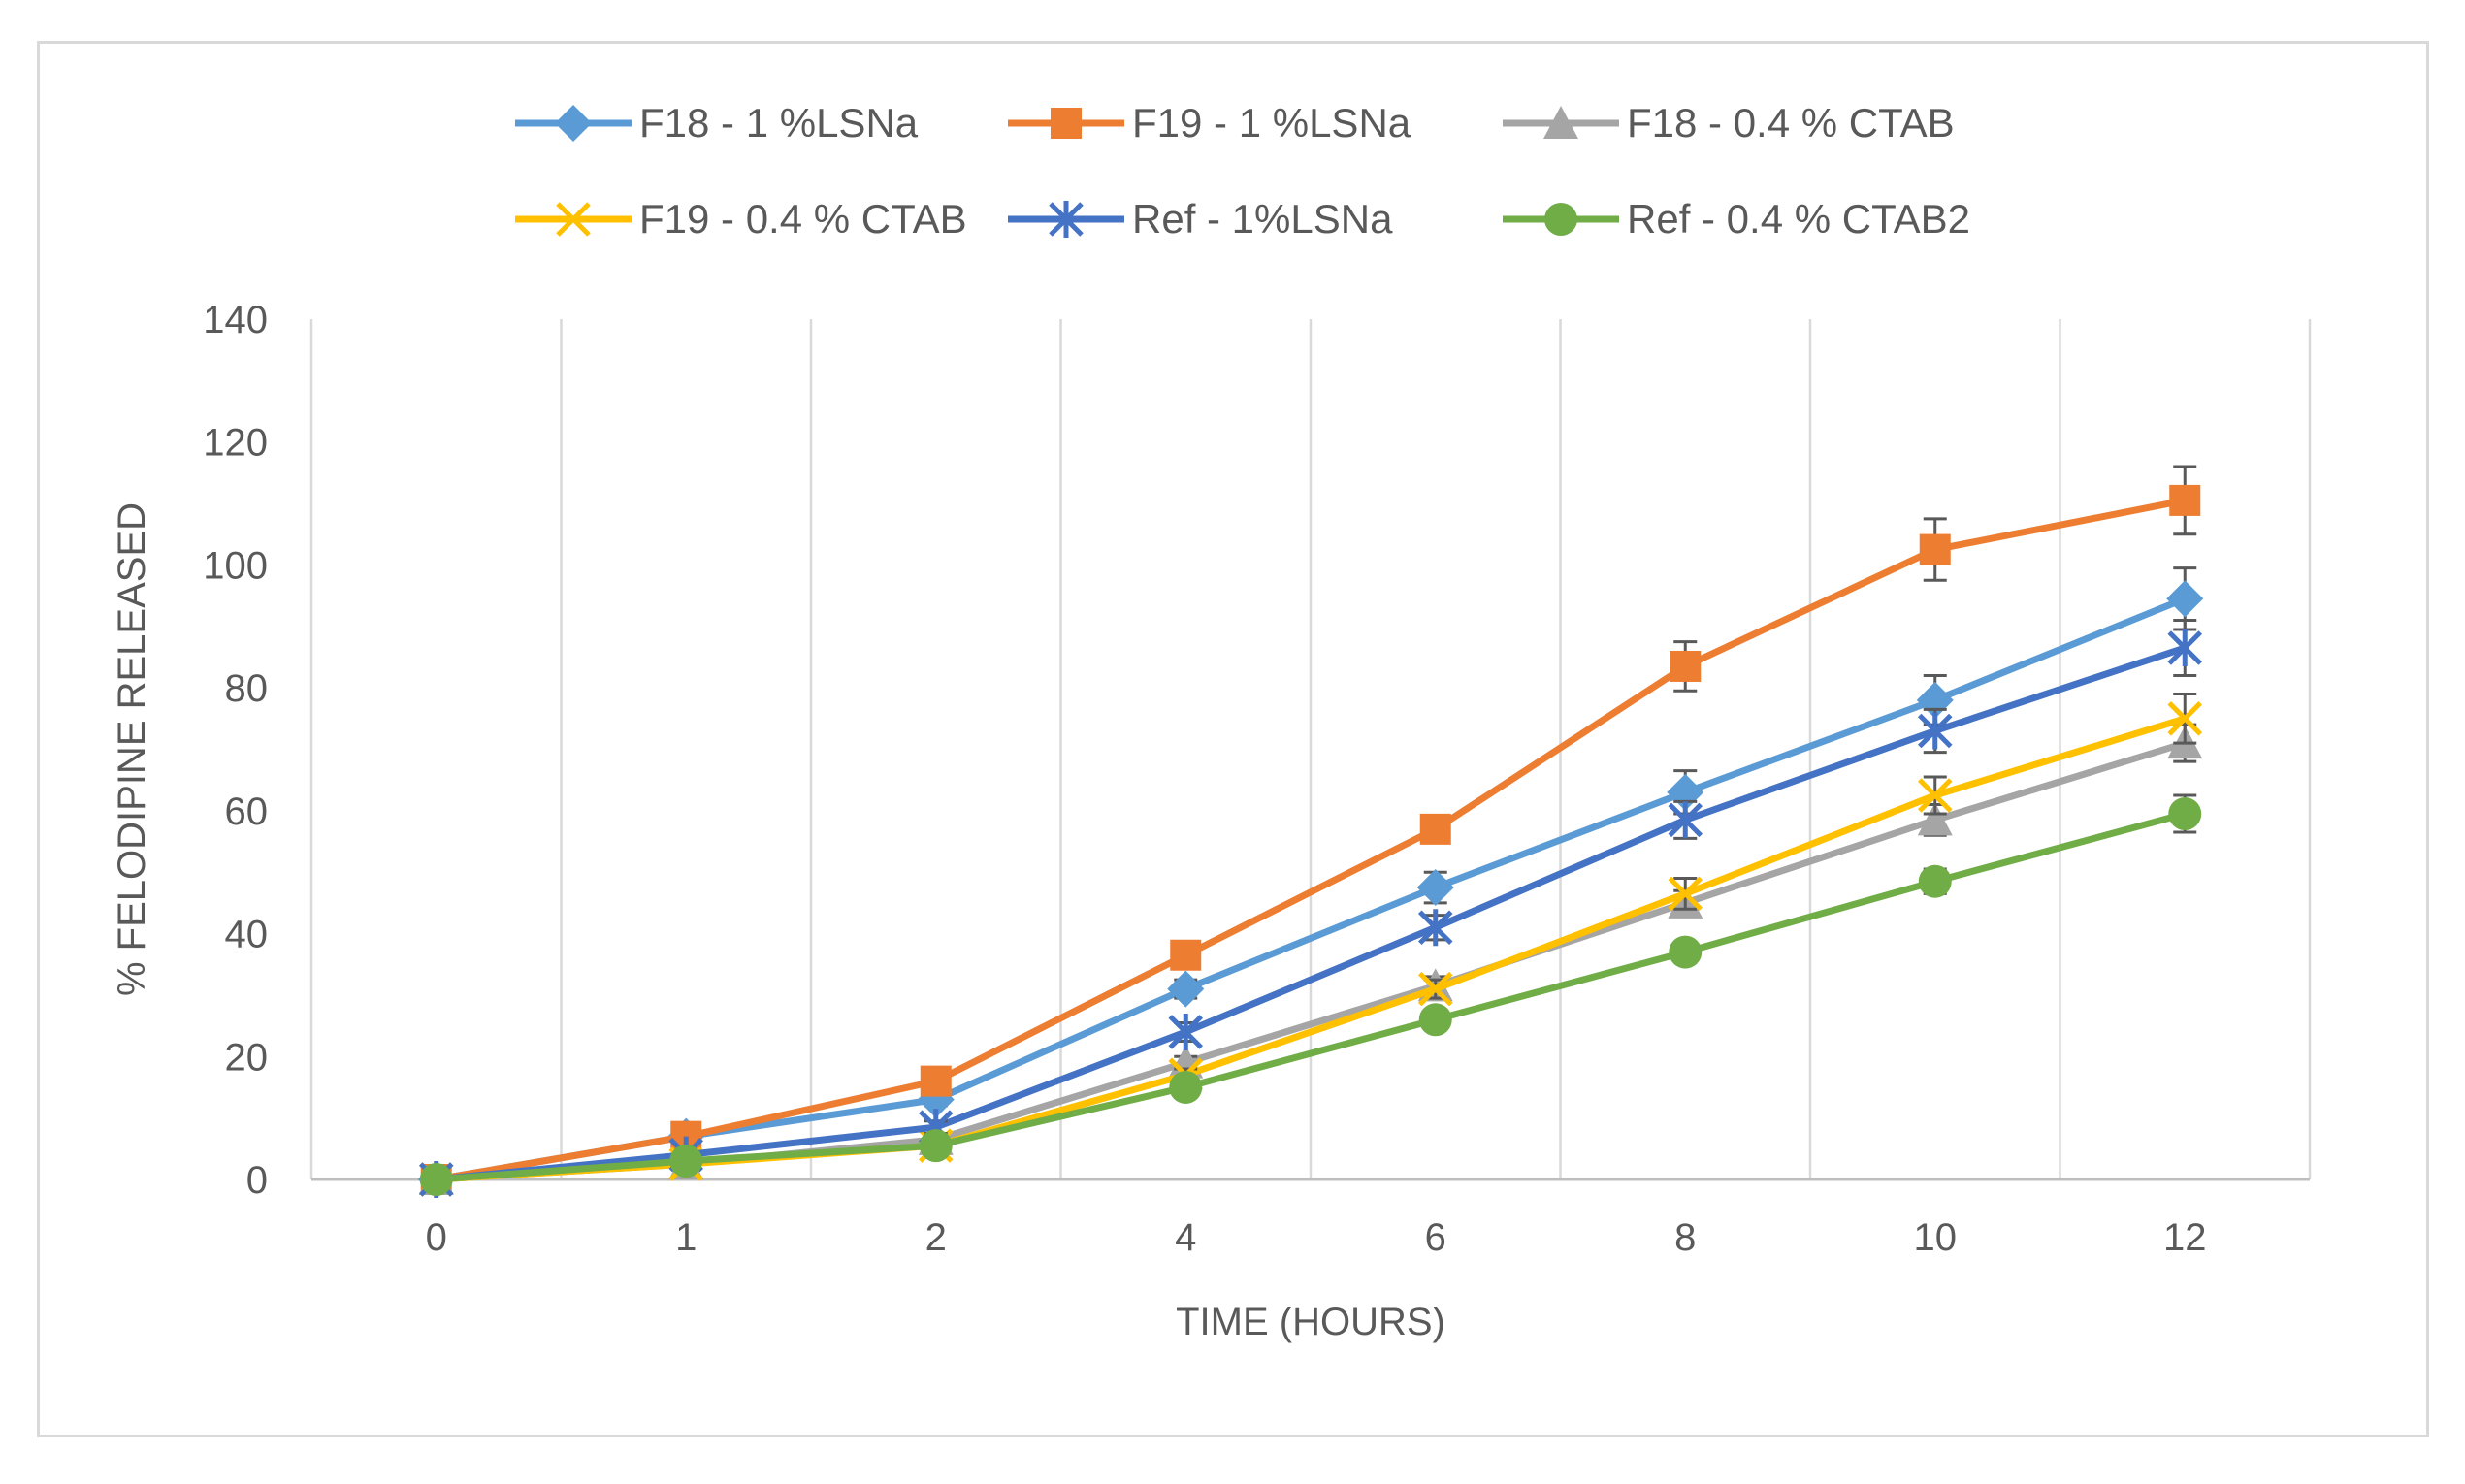 This screenshot has width=2465, height=1484. Describe the element at coordinates (235, 320) in the screenshot. I see `y-tick-label: 140` at that location.